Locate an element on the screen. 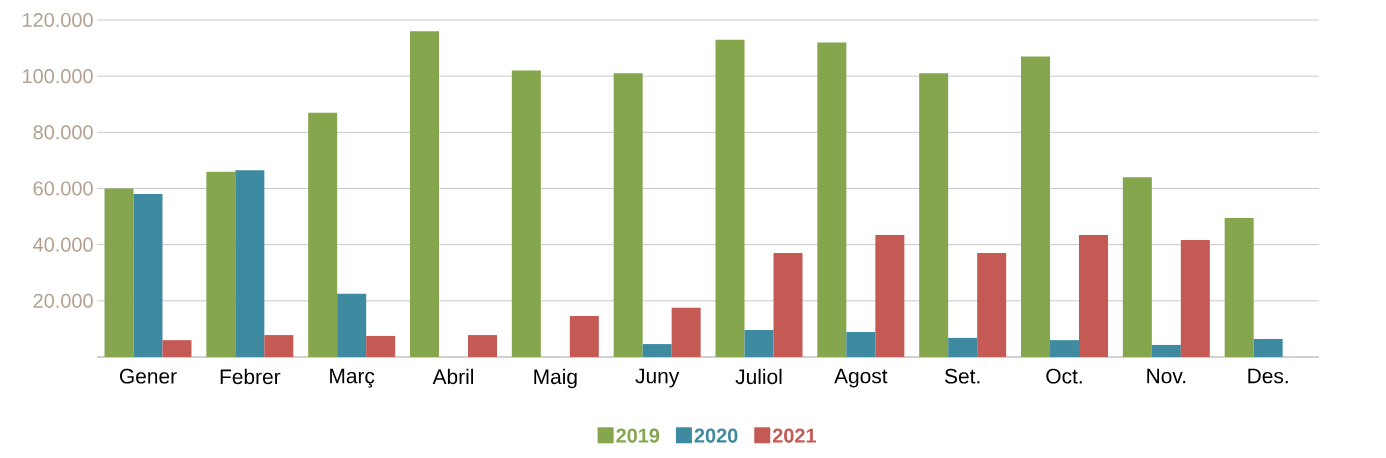 The width and height of the screenshot is (1386, 458). x-tick-label: Abril is located at coordinates (453, 376).